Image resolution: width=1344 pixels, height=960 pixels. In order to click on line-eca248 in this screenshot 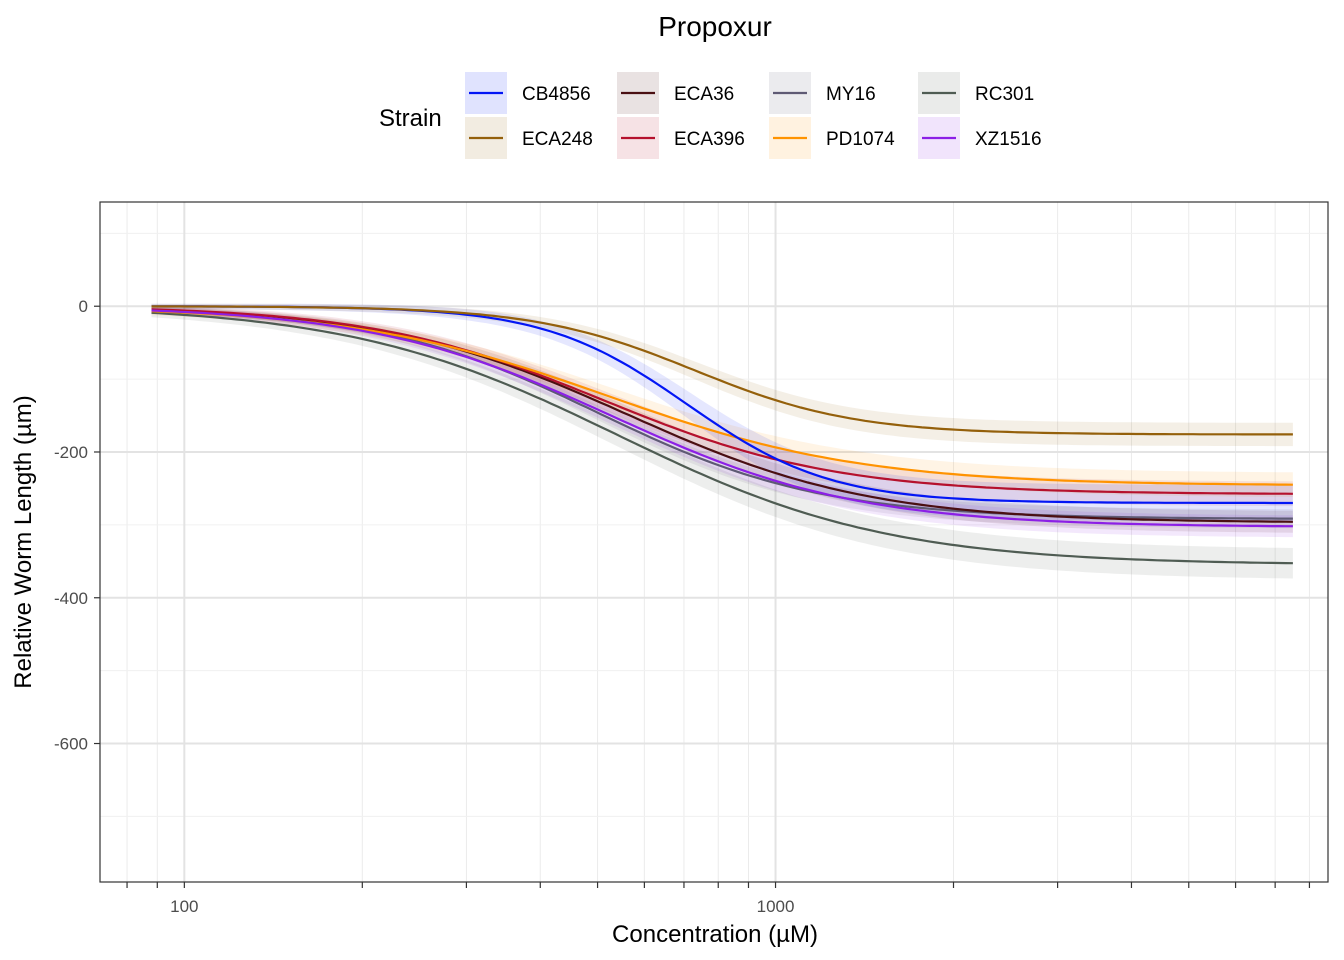, I will do `click(722, 370)`.